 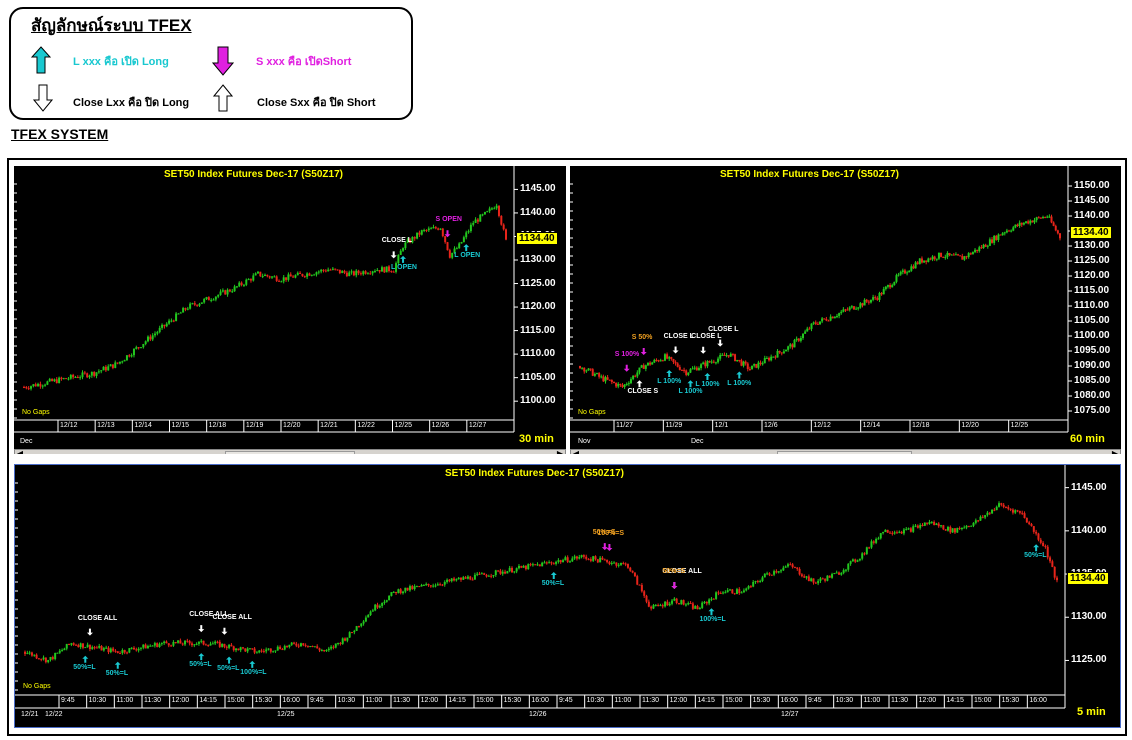 What do you see at coordinates (263, 700) in the screenshot?
I see `x-tick-label: 15:30` at bounding box center [263, 700].